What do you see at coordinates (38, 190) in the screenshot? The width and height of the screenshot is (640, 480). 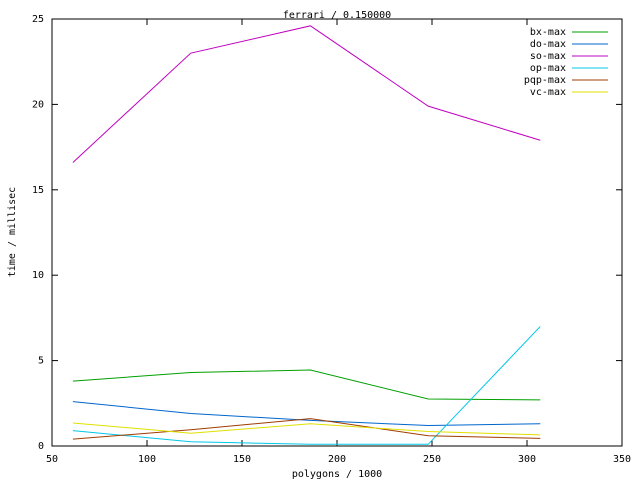 I see `y-tick-label: 15` at bounding box center [38, 190].